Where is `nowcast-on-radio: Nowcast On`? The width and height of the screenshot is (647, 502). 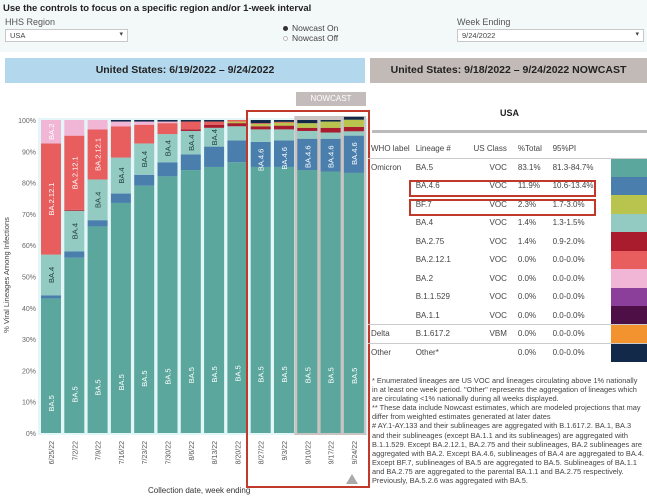
nowcast-on-radio: Nowcast On is located at coordinates (310, 28).